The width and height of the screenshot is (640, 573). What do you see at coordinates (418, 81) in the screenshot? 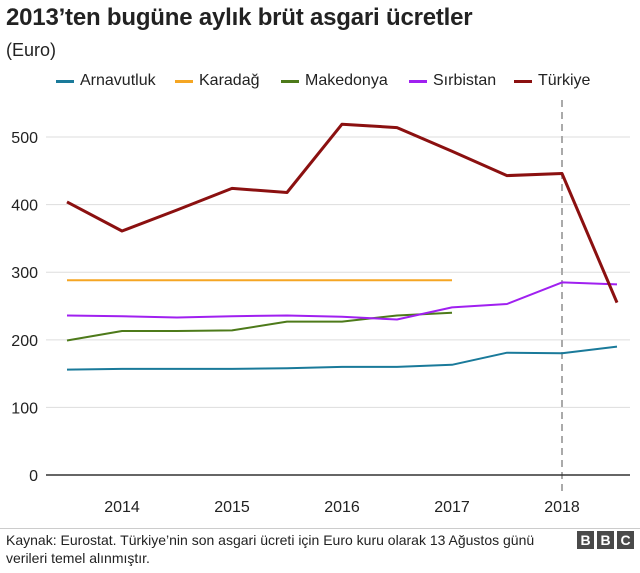
I see `legend-swatch-sirbistan` at bounding box center [418, 81].